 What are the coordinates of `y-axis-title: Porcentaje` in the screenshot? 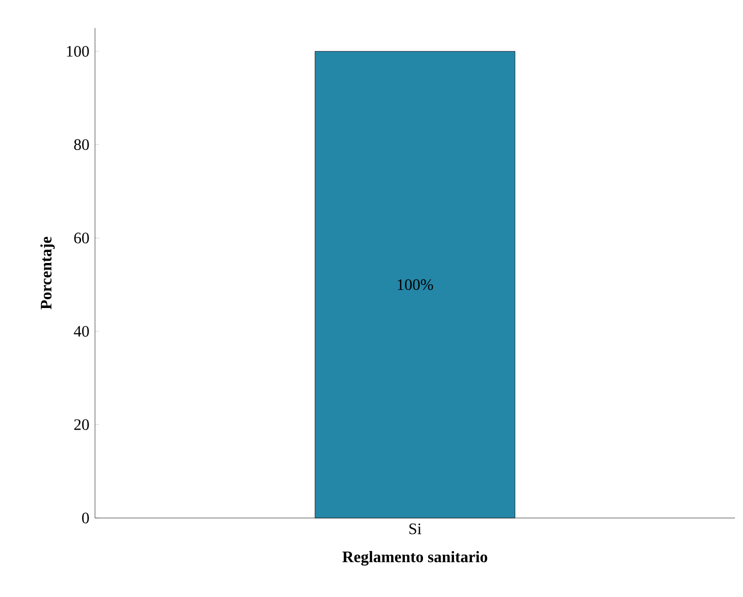 It's located at (47, 273).